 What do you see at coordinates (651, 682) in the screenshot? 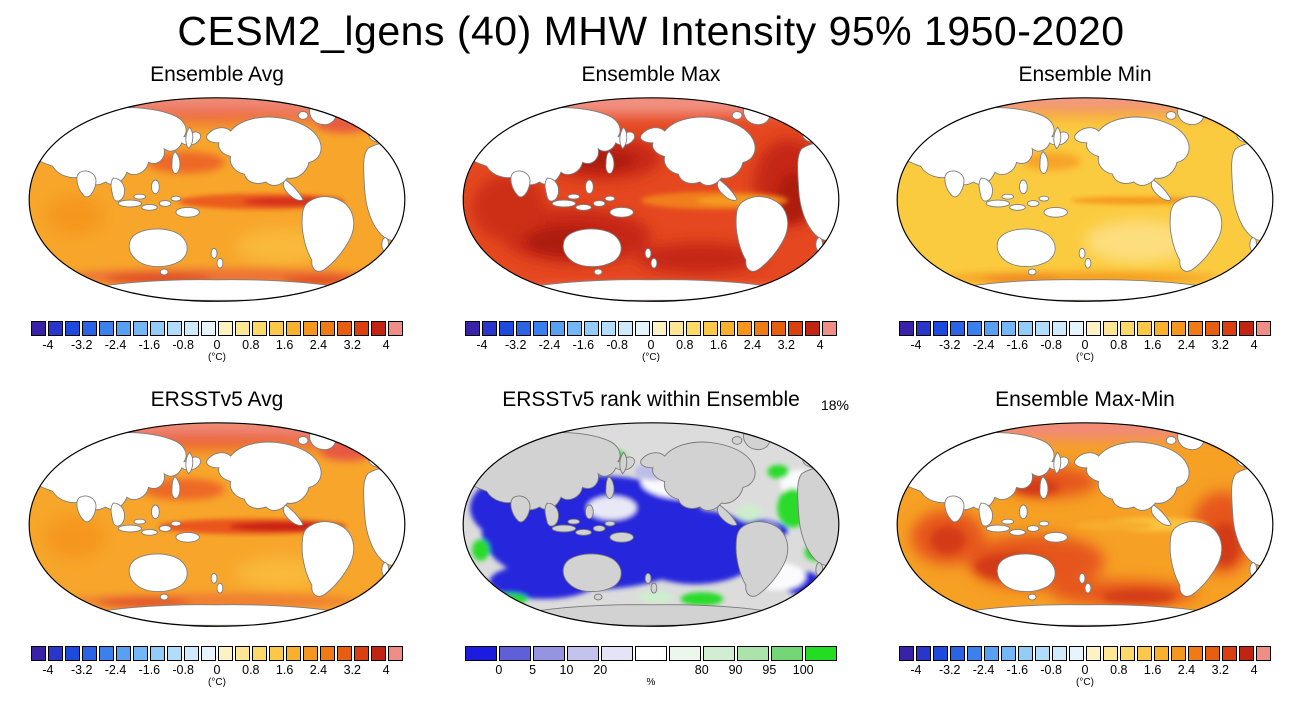
I see `colorbar-unit: %` at bounding box center [651, 682].